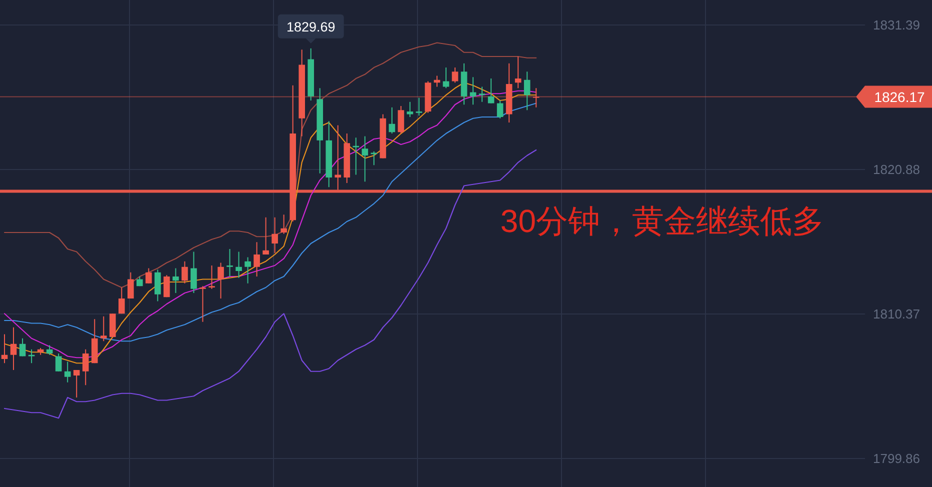 Image resolution: width=932 pixels, height=487 pixels. Describe the element at coordinates (662, 221) in the screenshot. I see `title: 30分钟，黄金继续低多` at that location.